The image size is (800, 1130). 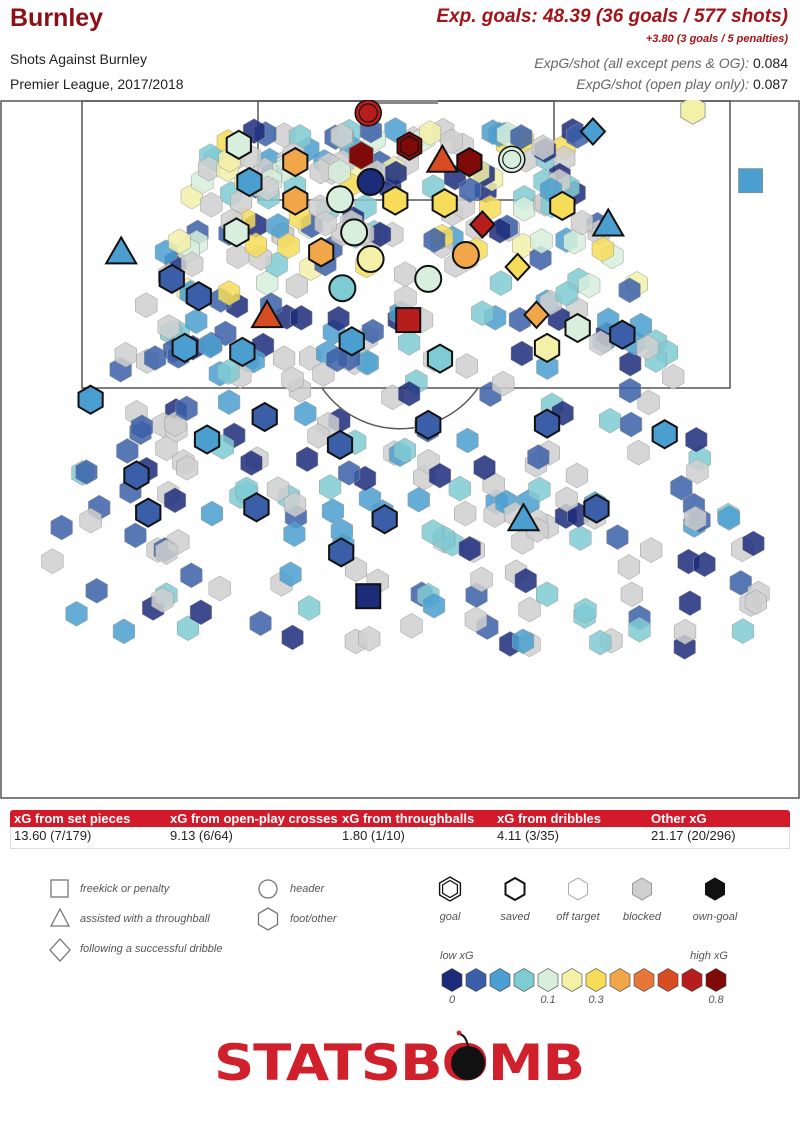 I want to click on shot-35-foot-saved, so click(x=242, y=352).